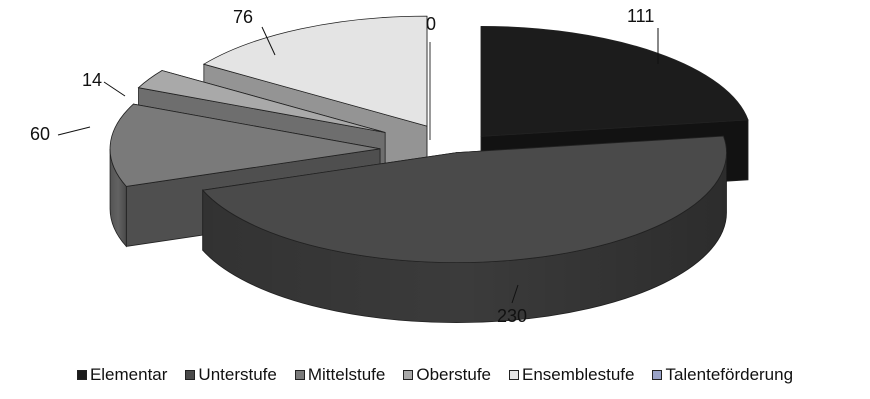  What do you see at coordinates (243, 17) in the screenshot?
I see `data-label-ensemblestufe: 76` at bounding box center [243, 17].